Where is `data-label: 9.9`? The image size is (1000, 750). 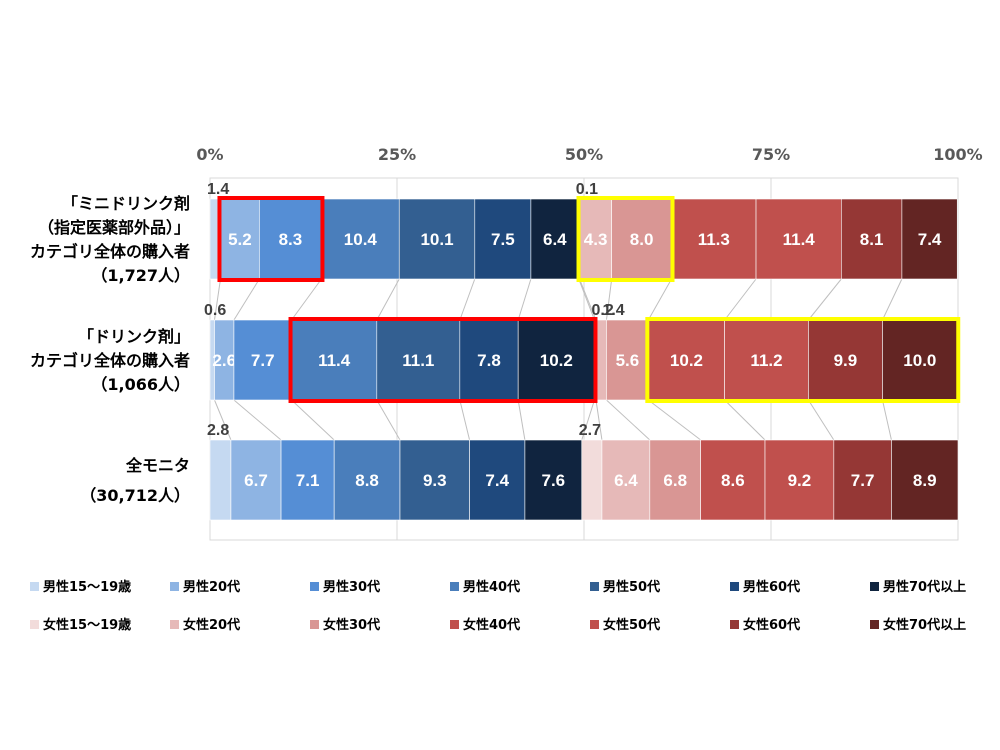 data-label: 9.9 is located at coordinates (846, 360).